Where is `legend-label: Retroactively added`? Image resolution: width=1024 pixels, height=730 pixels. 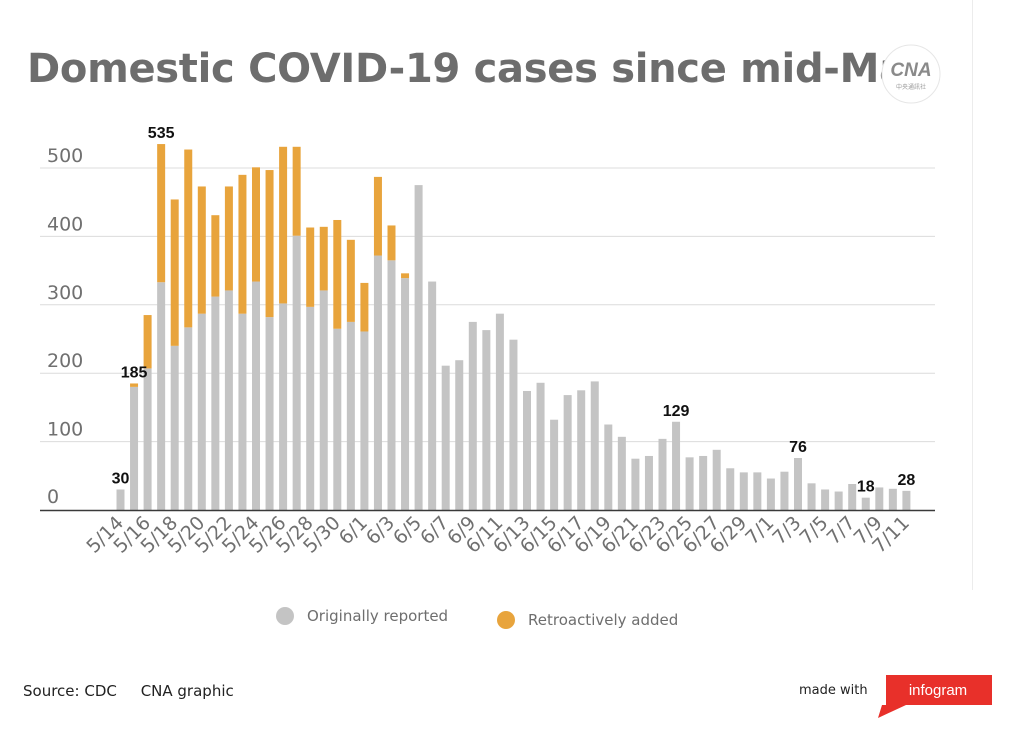 legend-label: Retroactively added is located at coordinates (603, 620).